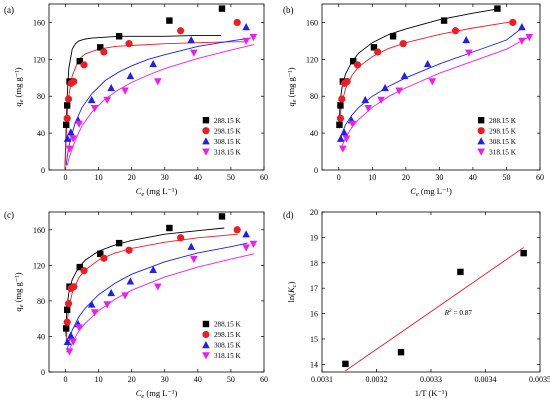 The image size is (550, 414). Describe the element at coordinates (312, 22) in the screenshot. I see `y-tick-label: 160` at that location.